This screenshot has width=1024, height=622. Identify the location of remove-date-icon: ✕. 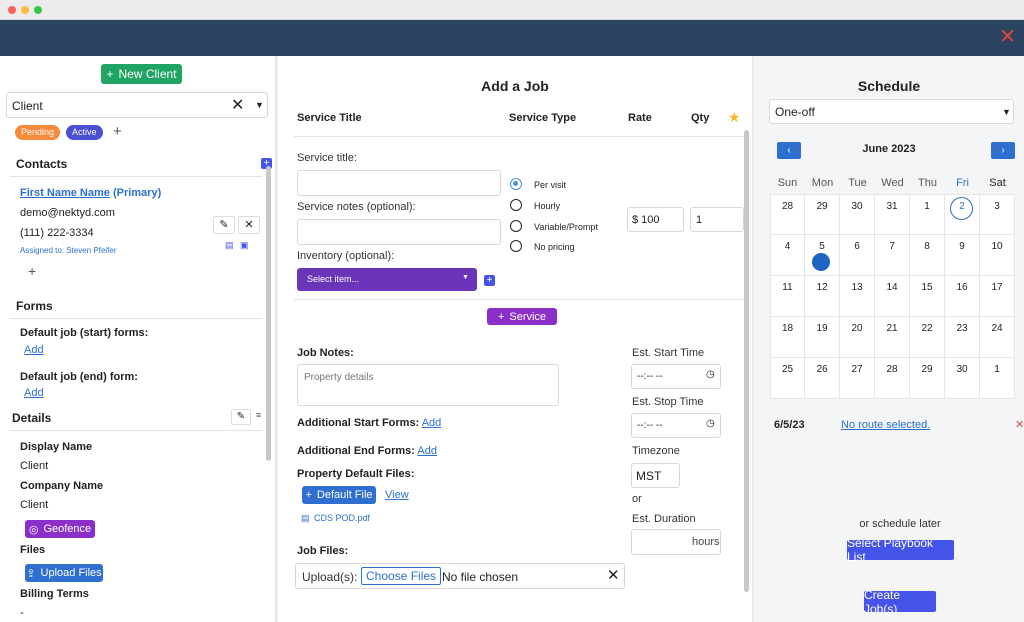
(1019, 425).